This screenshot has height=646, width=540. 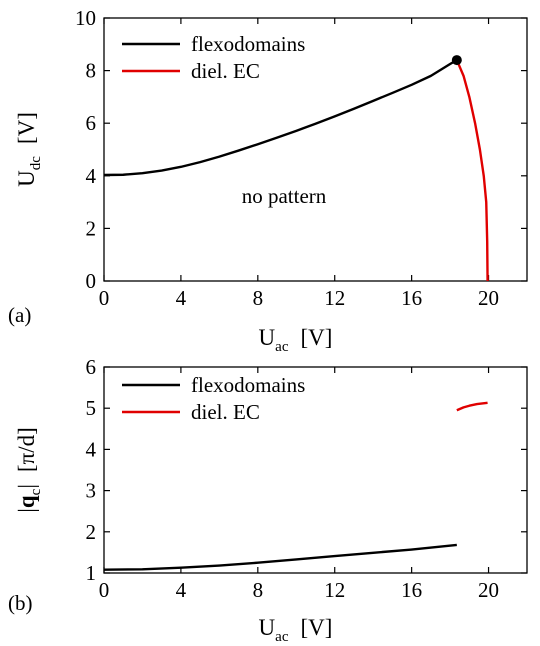 What do you see at coordinates (488, 590) in the screenshot?
I see `panel-b-xtick-label: 20` at bounding box center [488, 590].